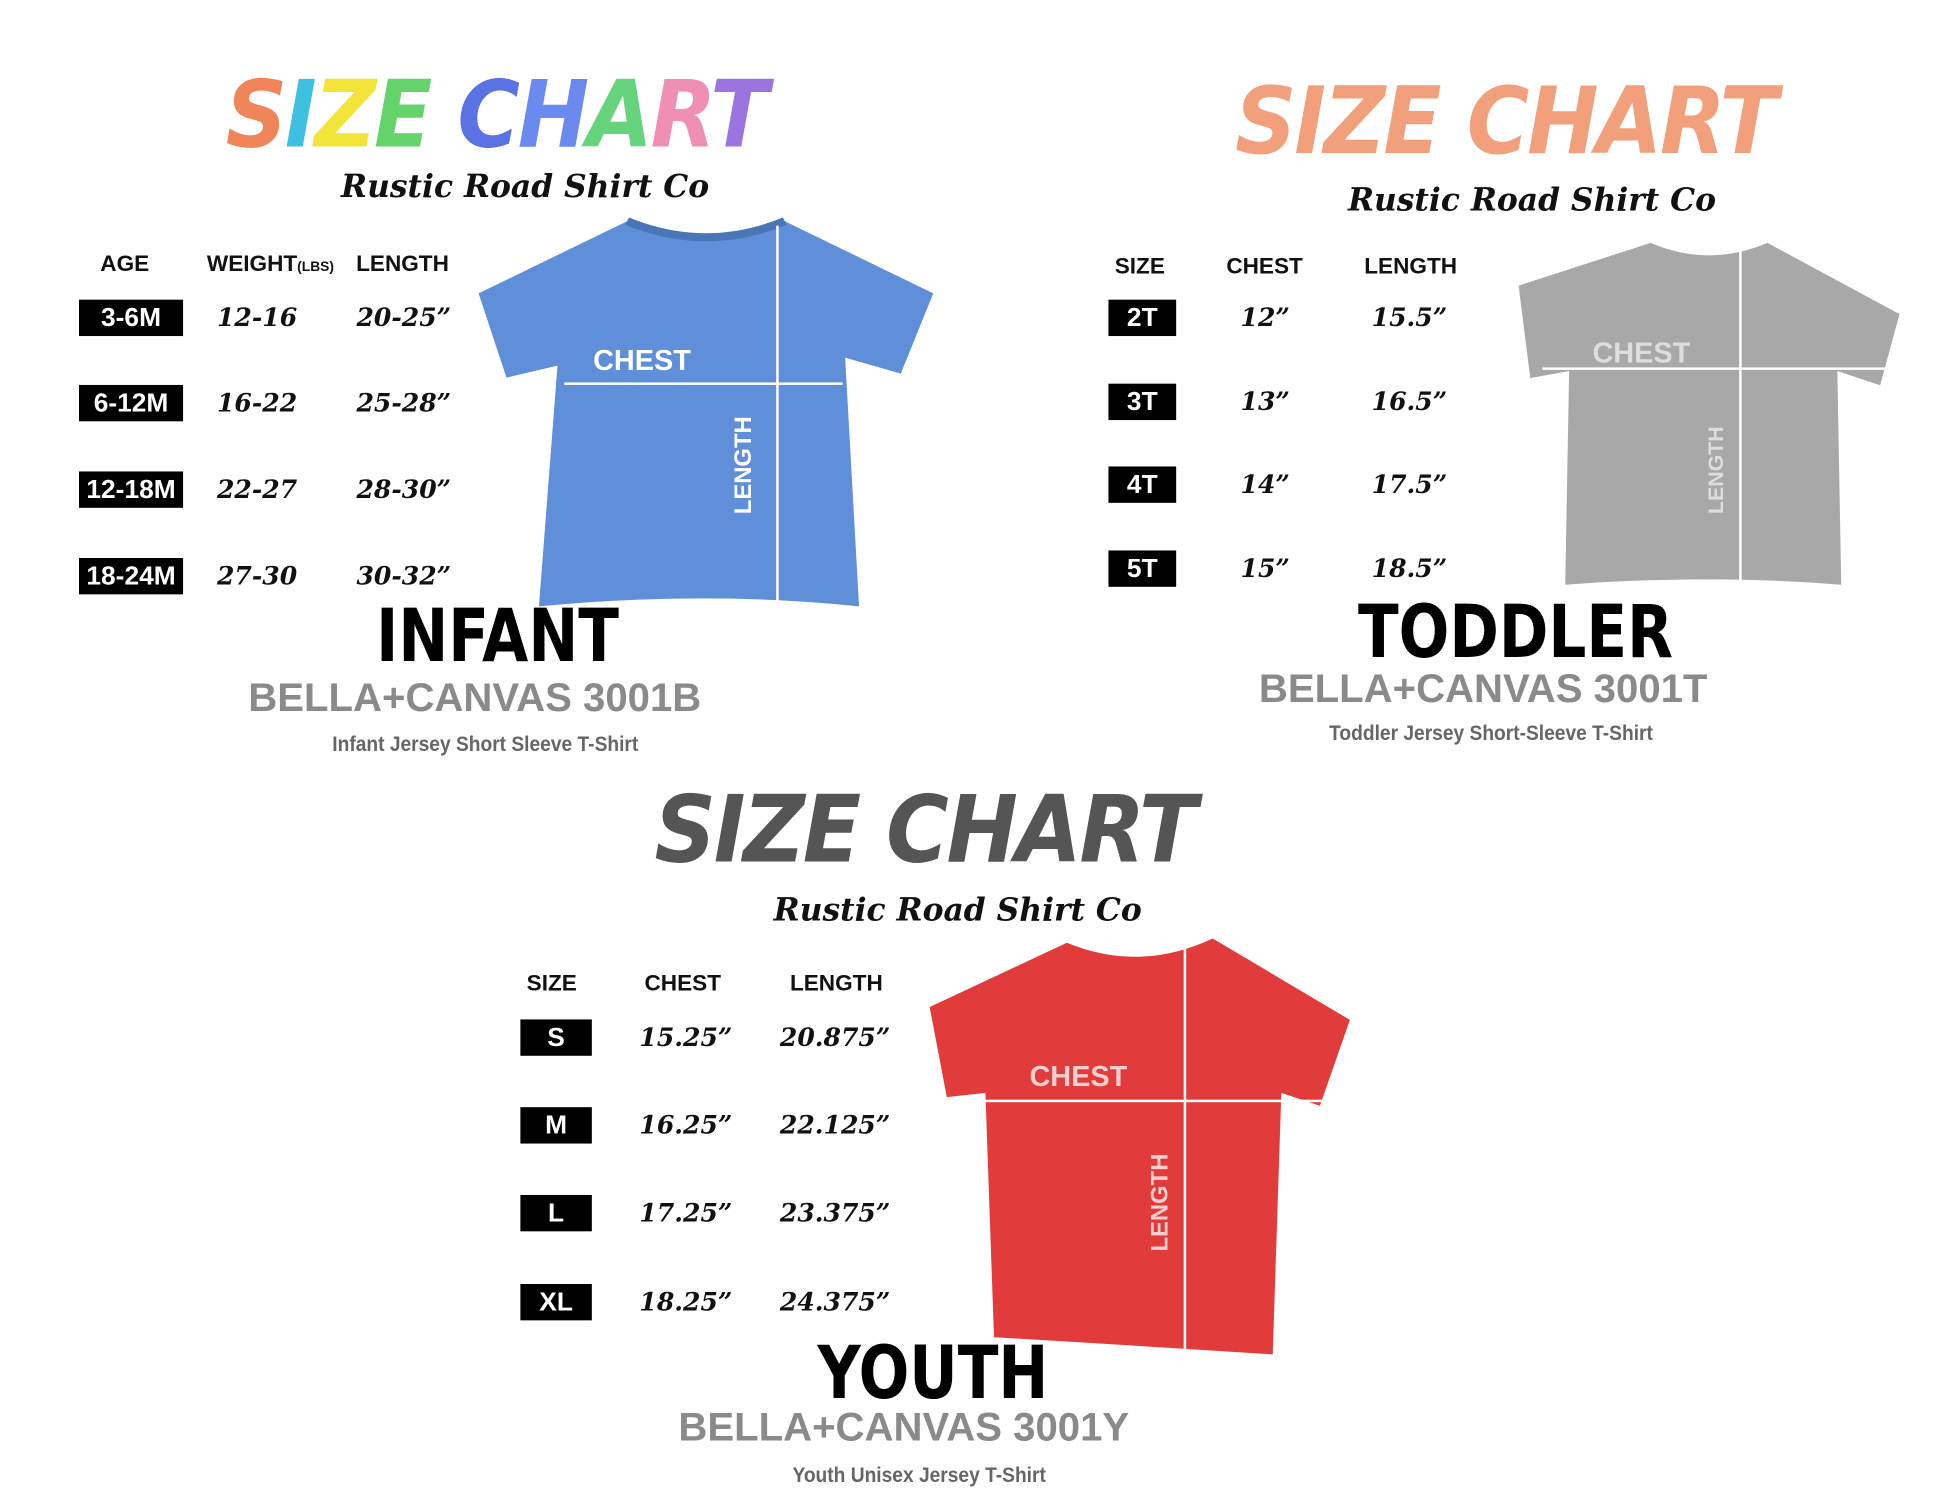 The width and height of the screenshot is (1946, 1505). Describe the element at coordinates (404, 489) in the screenshot. I see `infant-length-value: 28-30”` at that location.